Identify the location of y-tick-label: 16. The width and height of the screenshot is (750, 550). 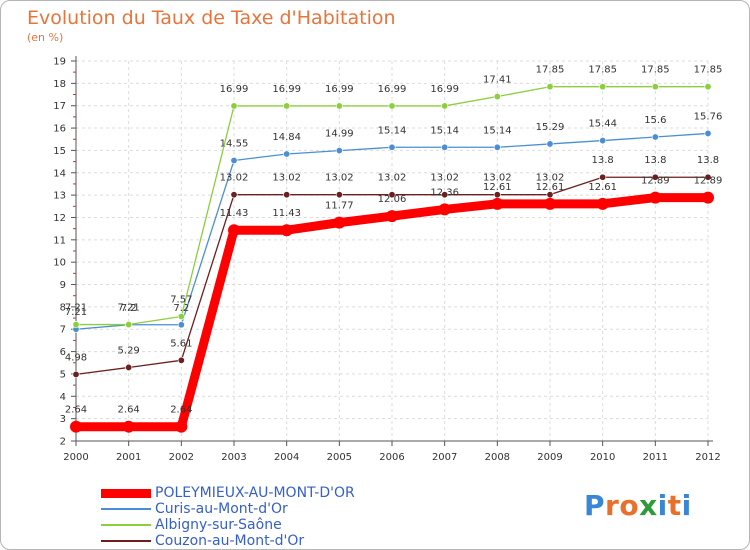
(59, 129).